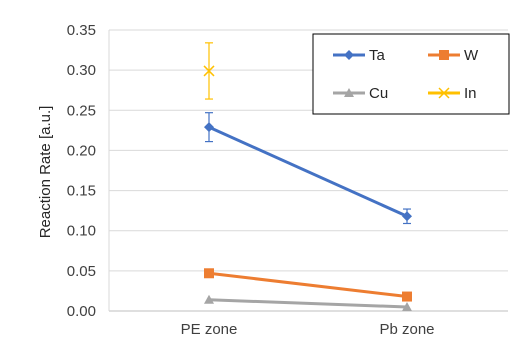 The height and width of the screenshot is (347, 518). What do you see at coordinates (377, 55) in the screenshot?
I see `legend-label: Ta` at bounding box center [377, 55].